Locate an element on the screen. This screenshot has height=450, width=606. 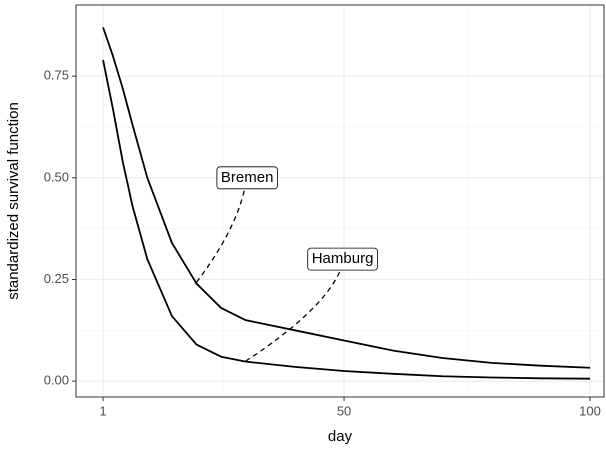
y-axis-title: standardized survival function is located at coordinates (13, 201).